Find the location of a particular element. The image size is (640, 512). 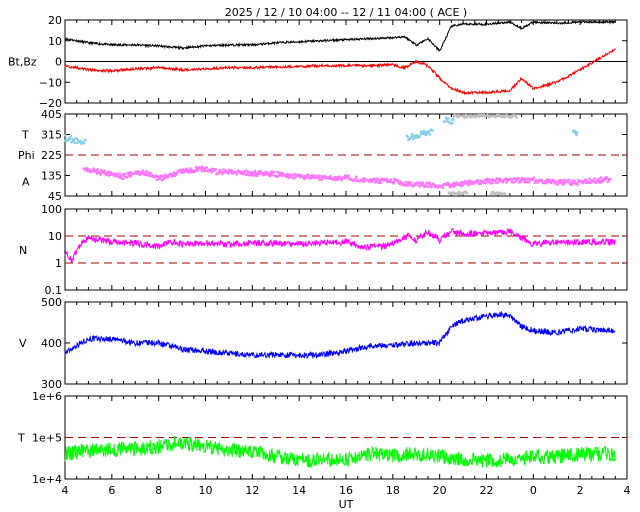

x-tick-label: 6 is located at coordinates (111, 490).